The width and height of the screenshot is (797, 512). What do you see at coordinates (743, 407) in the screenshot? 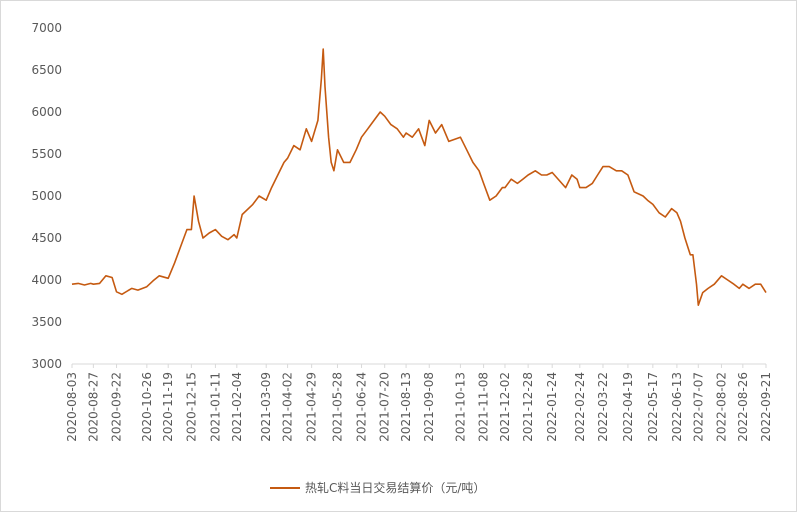
I see `x-tick-label: 2022-08-26` at bounding box center [743, 407].